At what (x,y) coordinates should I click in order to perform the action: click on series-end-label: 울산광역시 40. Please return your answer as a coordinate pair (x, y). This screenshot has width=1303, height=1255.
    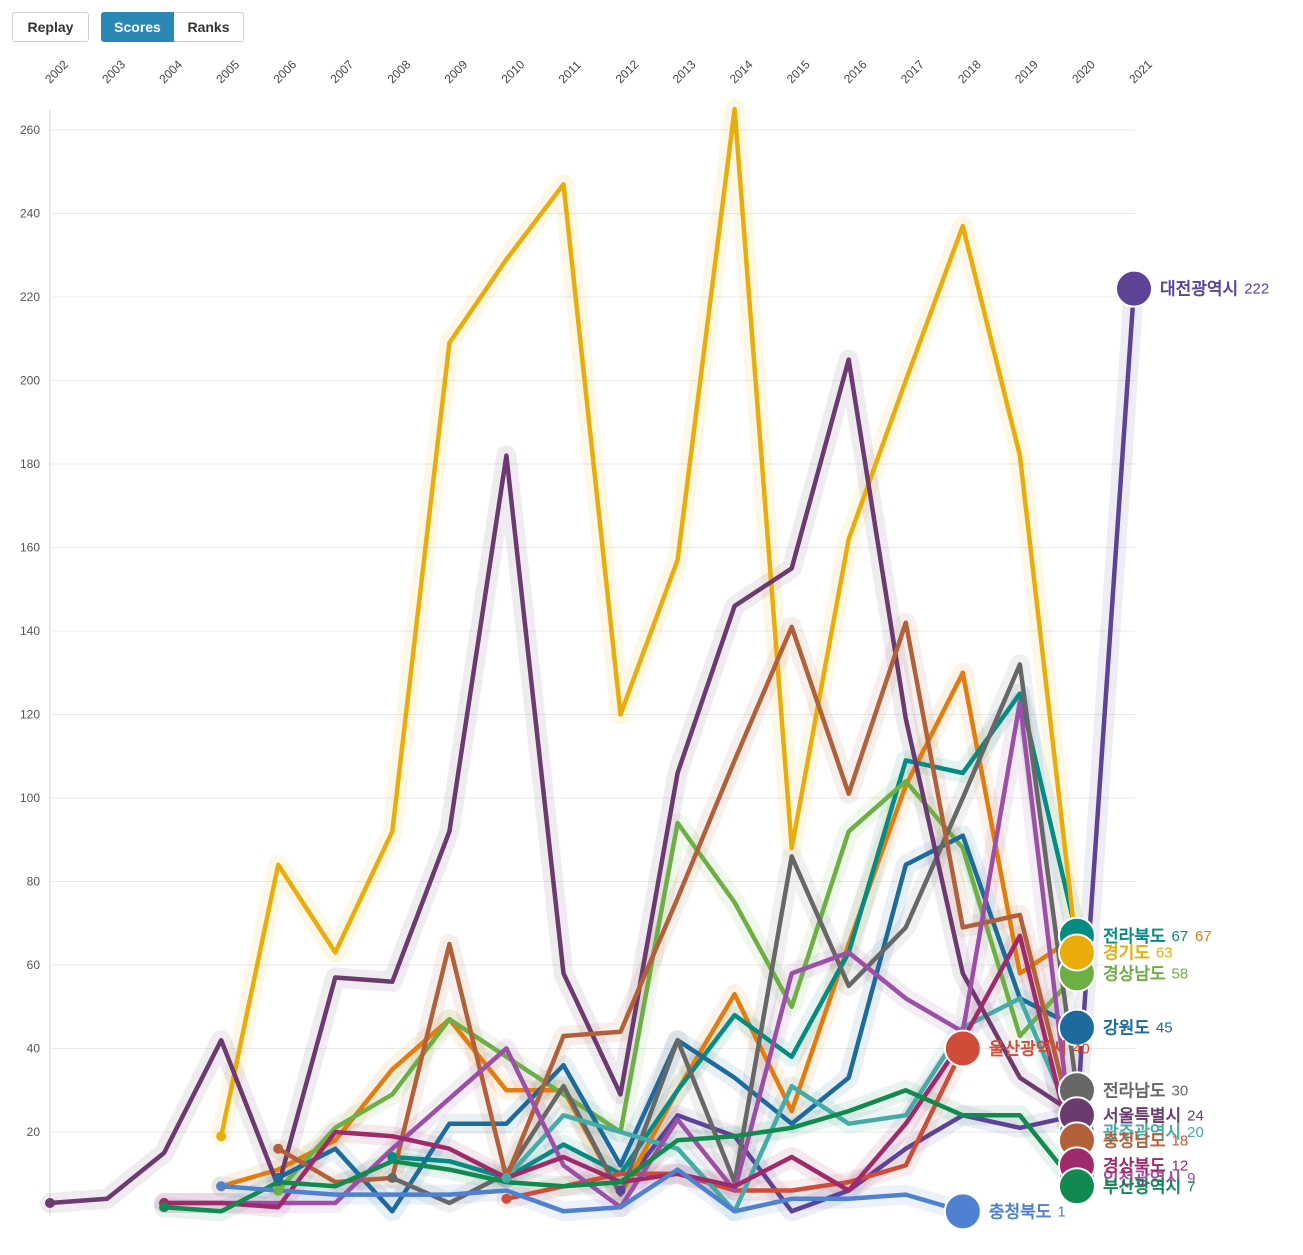
    Looking at the image, I should click on (1039, 1048).